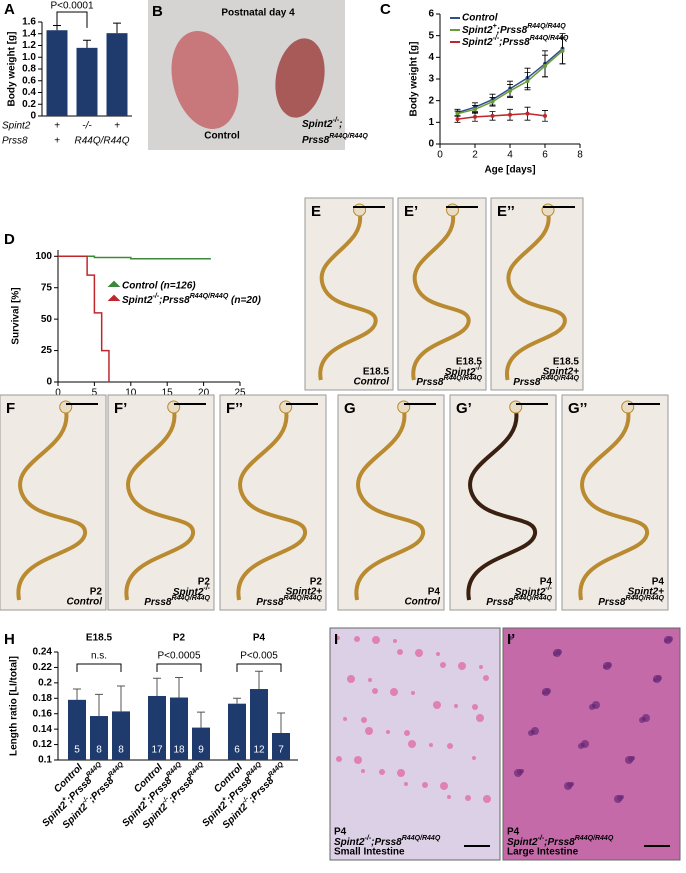 The width and height of the screenshot is (686, 873). I want to click on genotype-label: +, so click(57, 141).